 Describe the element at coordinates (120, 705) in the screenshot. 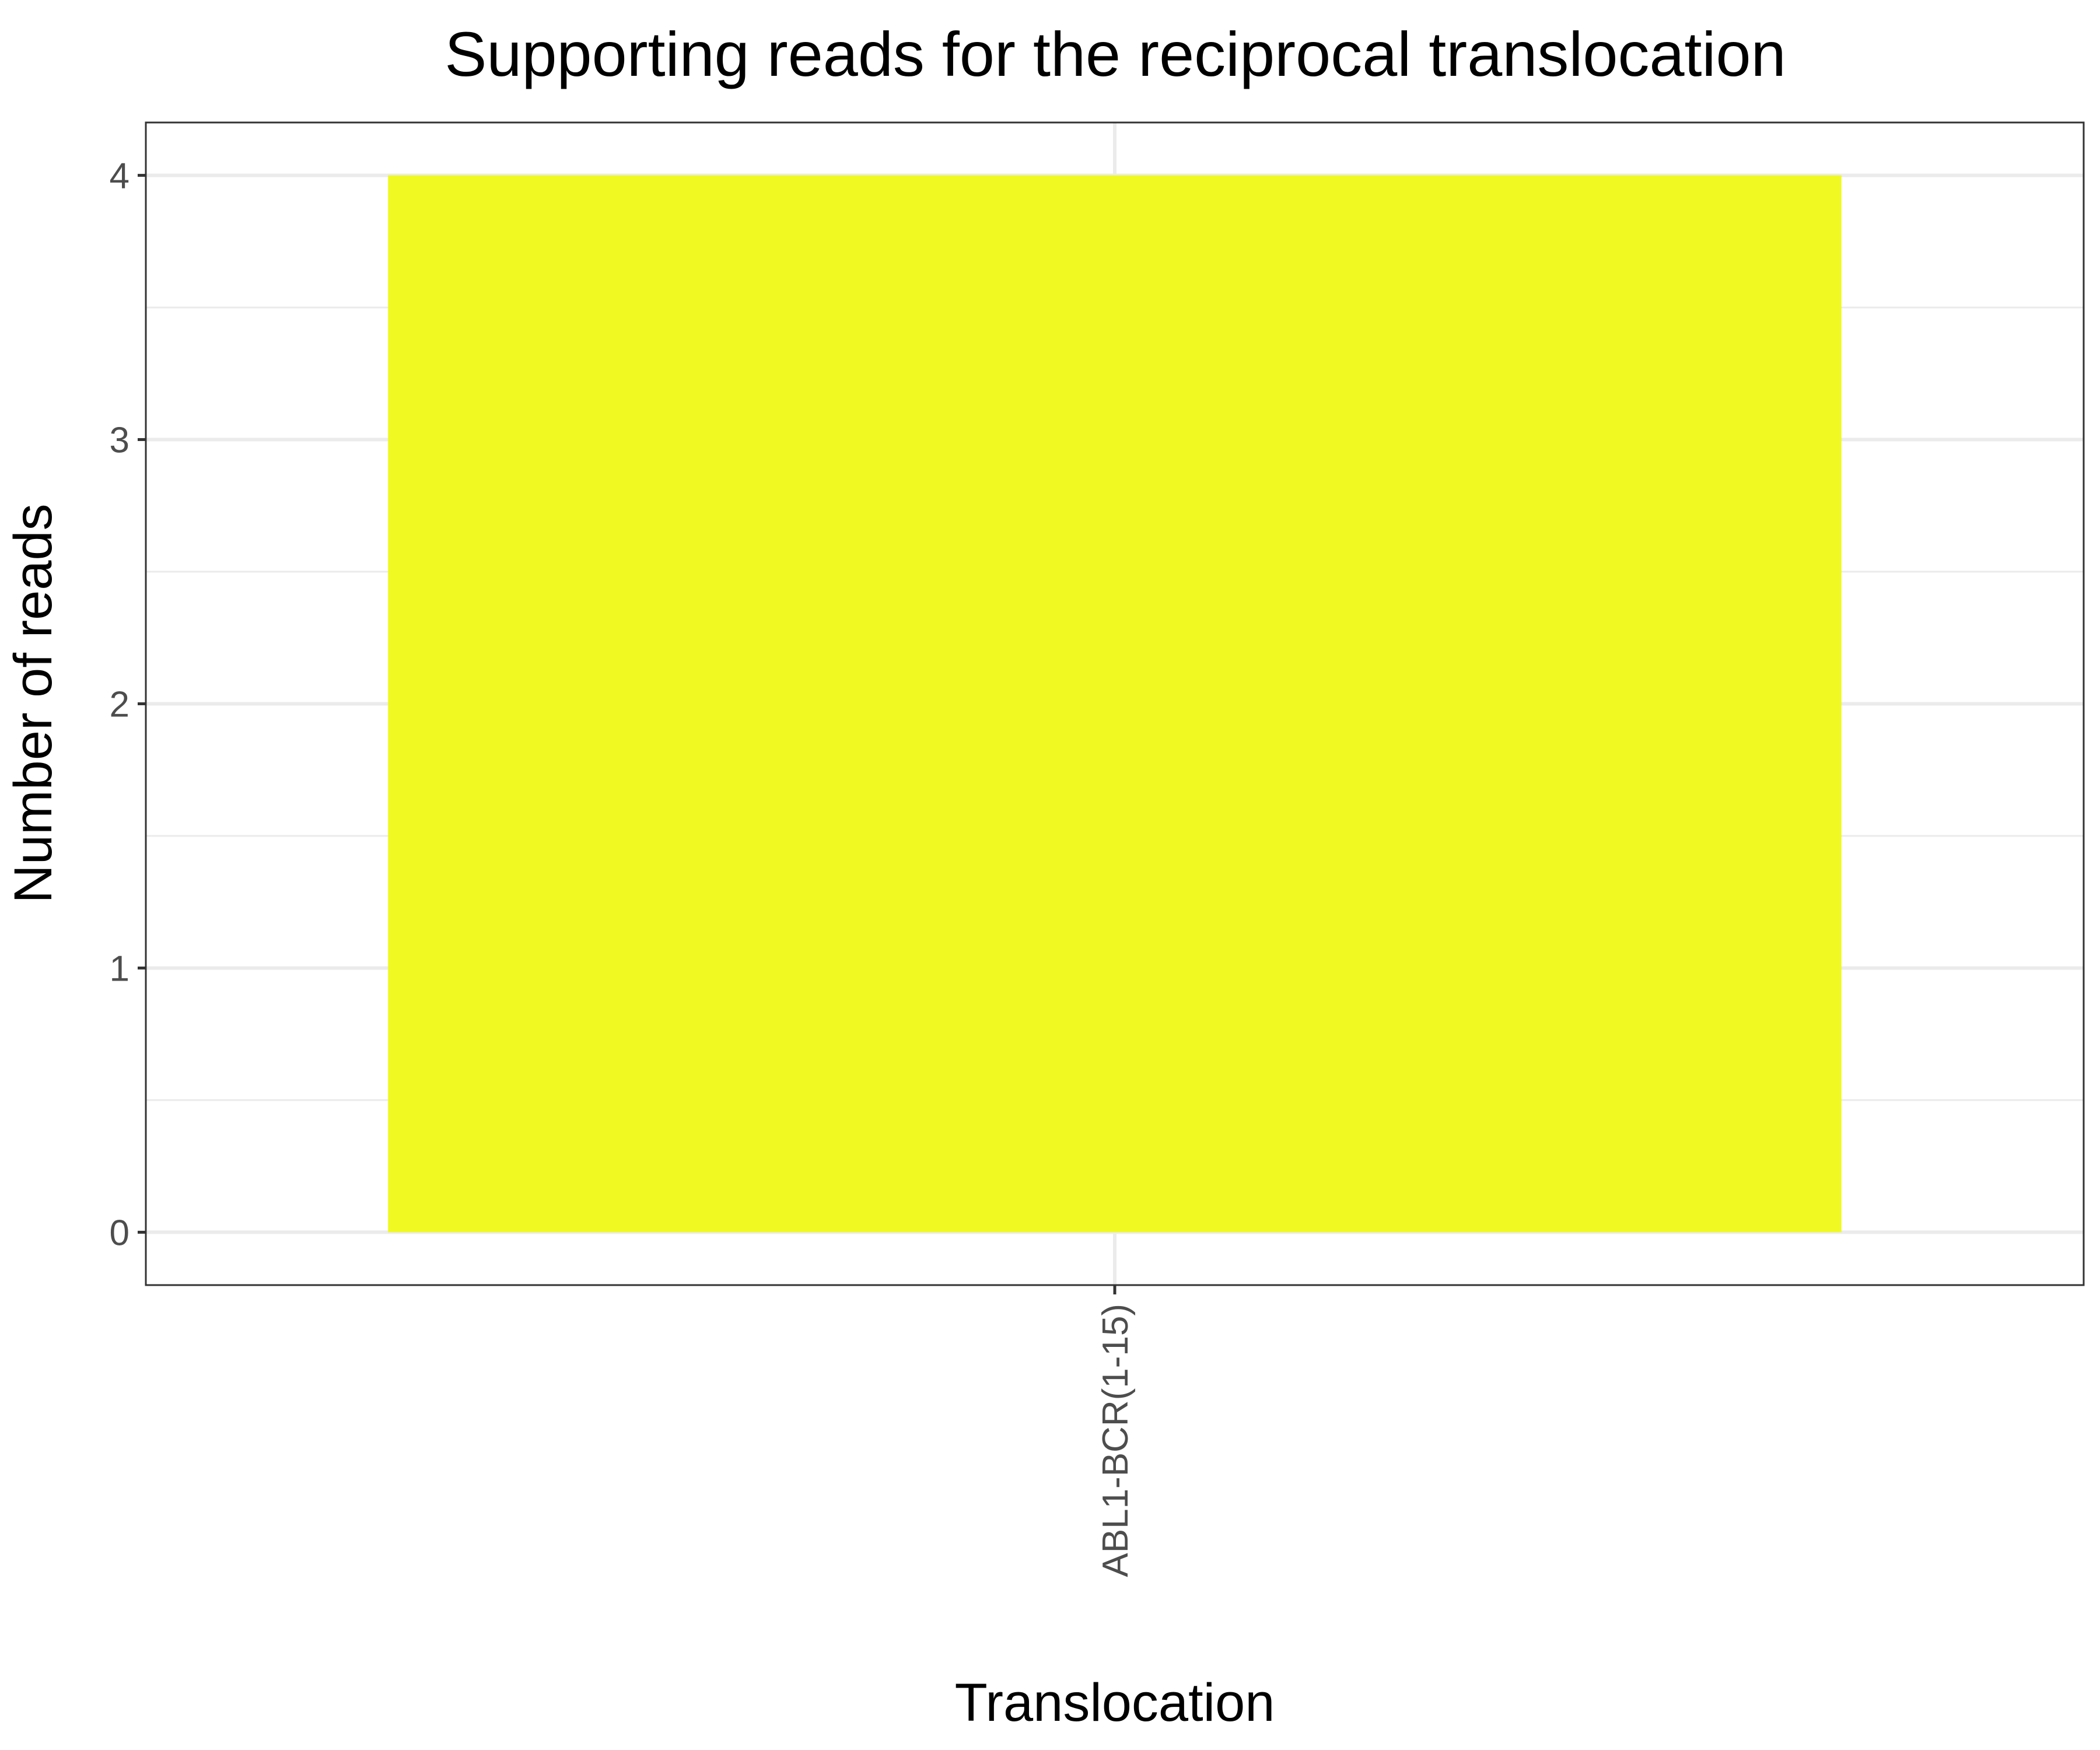

I see `y-tick-label: 2` at that location.